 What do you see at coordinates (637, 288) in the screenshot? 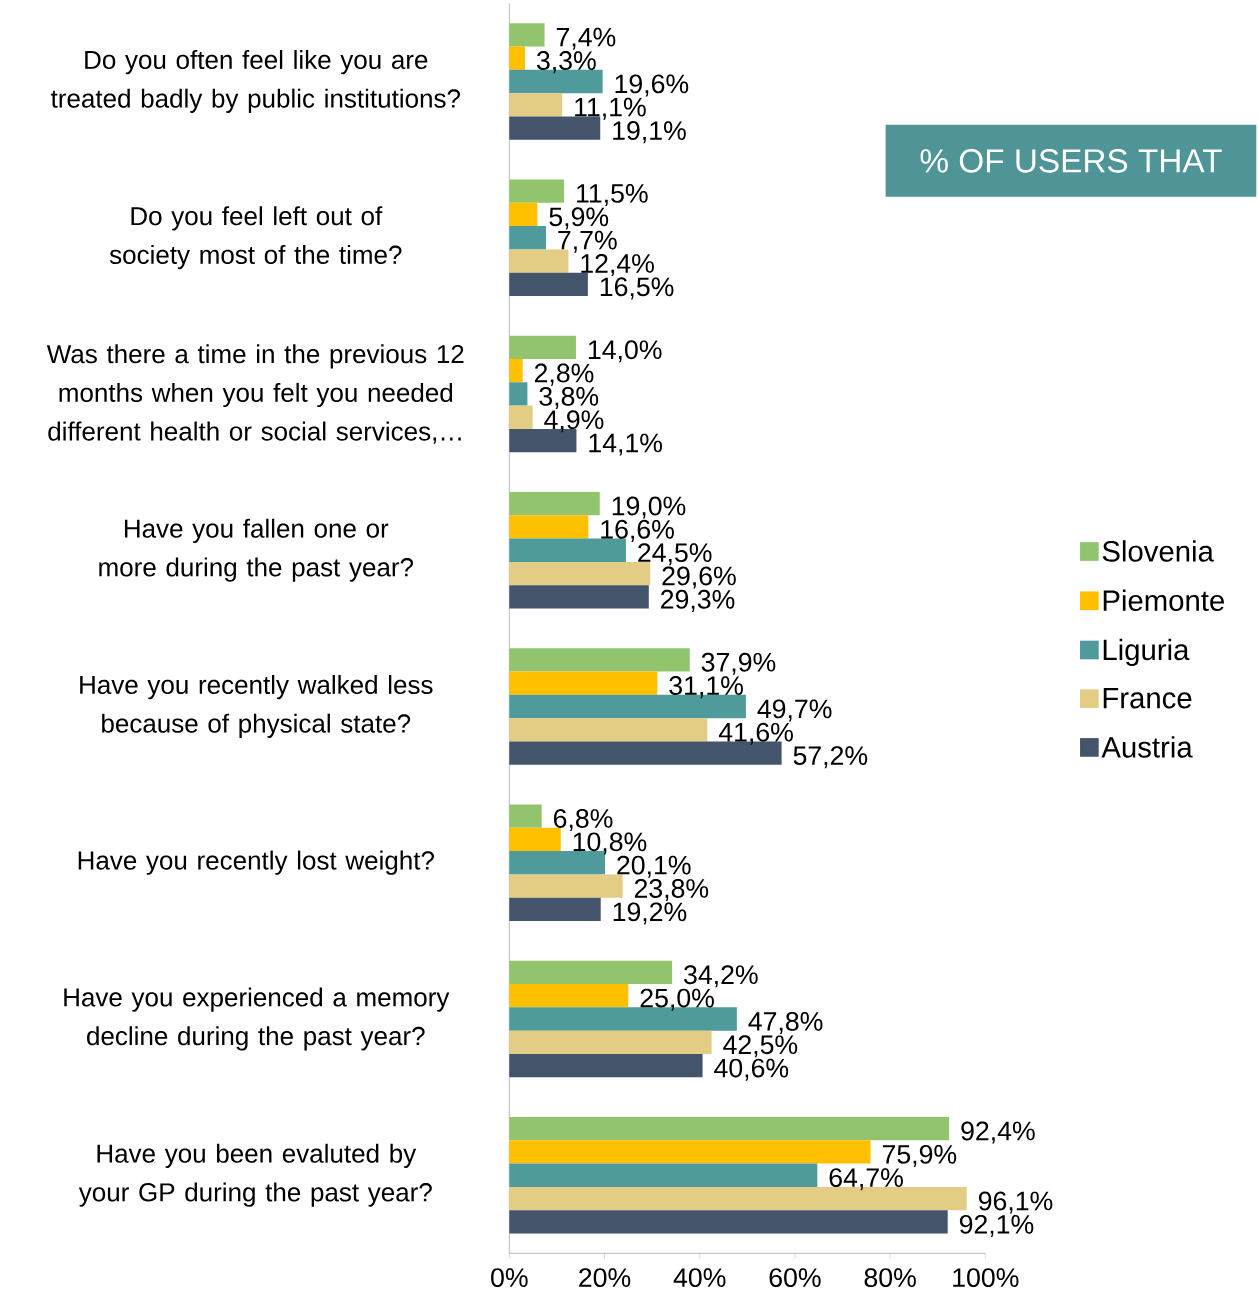
I see `data-label: 16,5%` at bounding box center [637, 288].